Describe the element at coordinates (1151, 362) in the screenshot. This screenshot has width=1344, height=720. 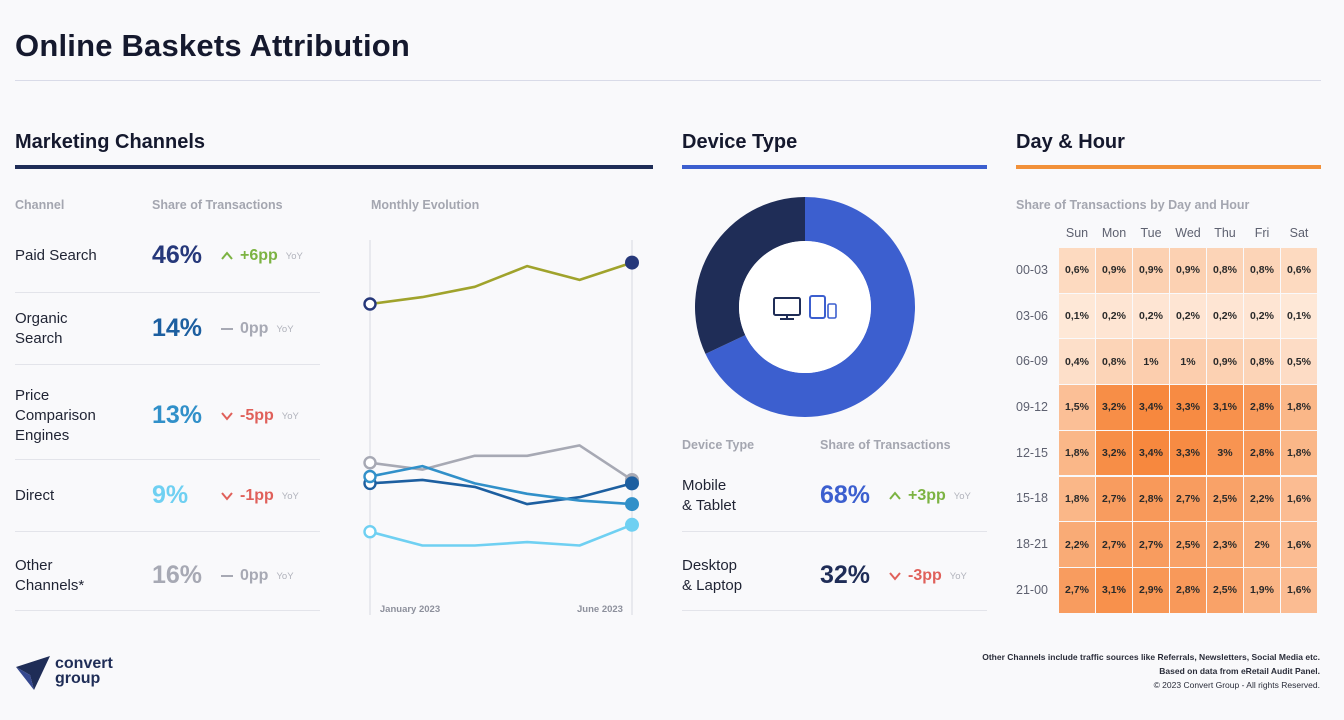
I see `heatmap-cell: 1%` at that location.